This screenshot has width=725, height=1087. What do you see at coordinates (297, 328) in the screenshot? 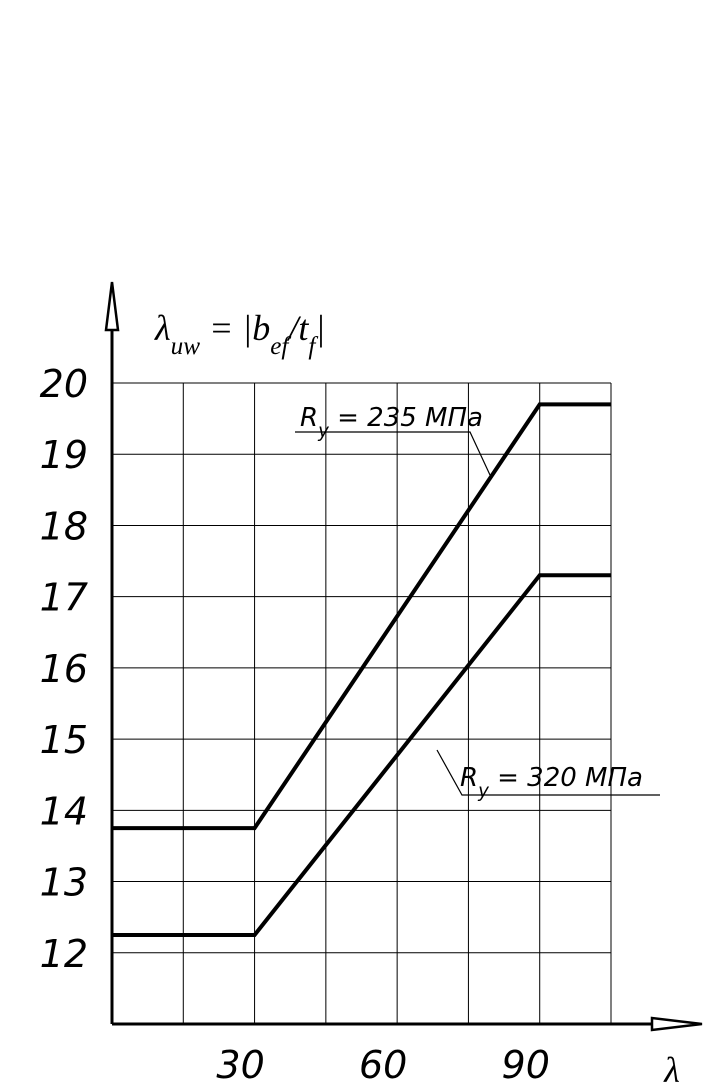
I see `label-part: /t` at bounding box center [297, 328].